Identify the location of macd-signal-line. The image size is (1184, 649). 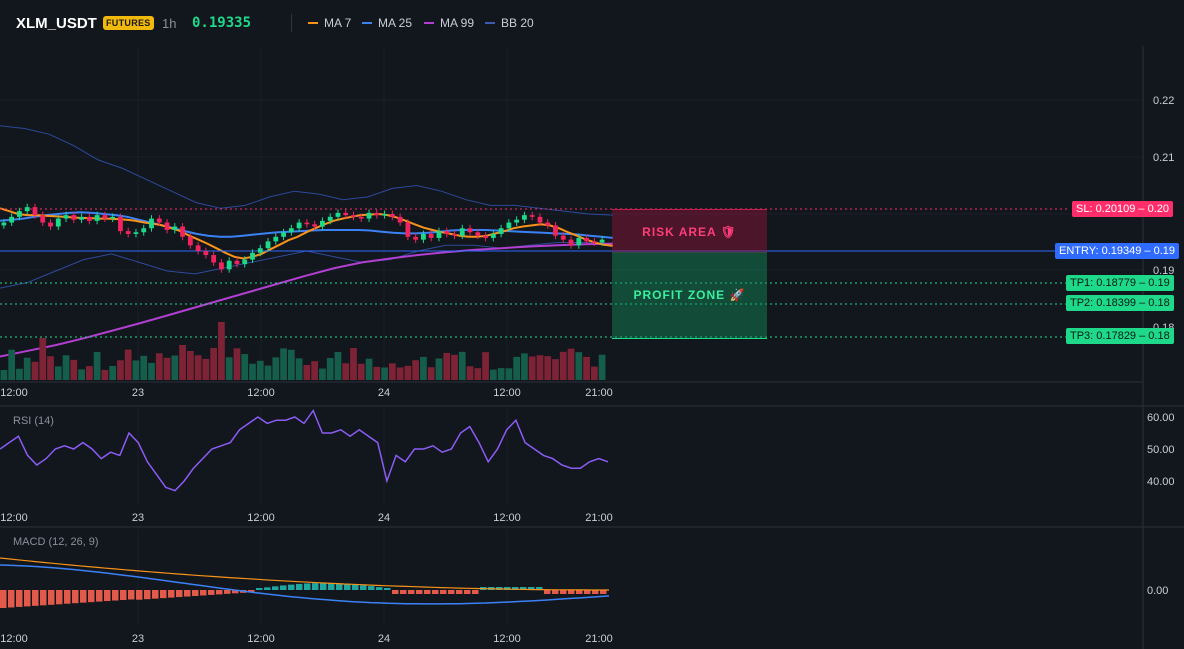
(304, 574).